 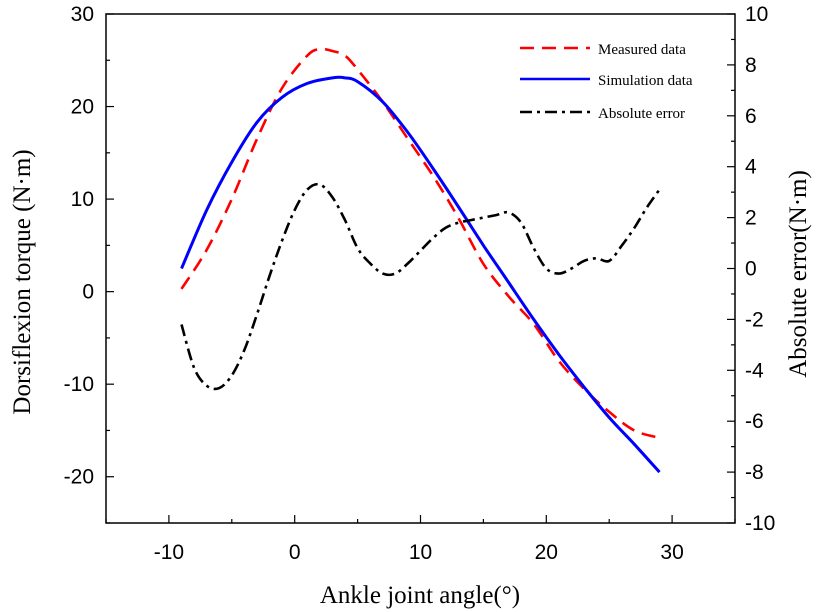 I want to click on y-right-tick-label: 2, so click(x=751, y=218).